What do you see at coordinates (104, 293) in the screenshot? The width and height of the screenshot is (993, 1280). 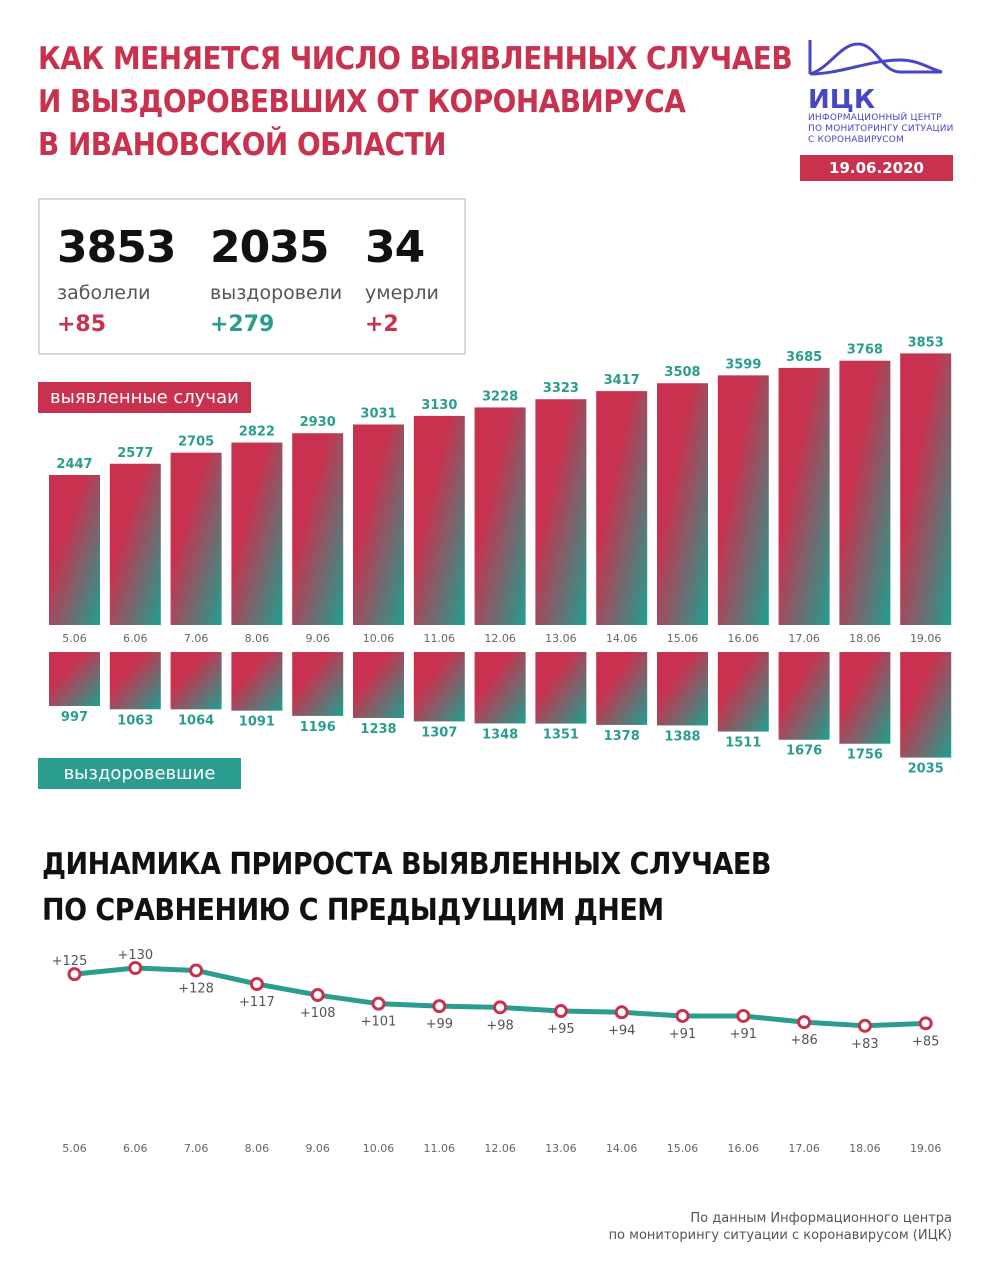 I see `stat-label: заболели` at bounding box center [104, 293].